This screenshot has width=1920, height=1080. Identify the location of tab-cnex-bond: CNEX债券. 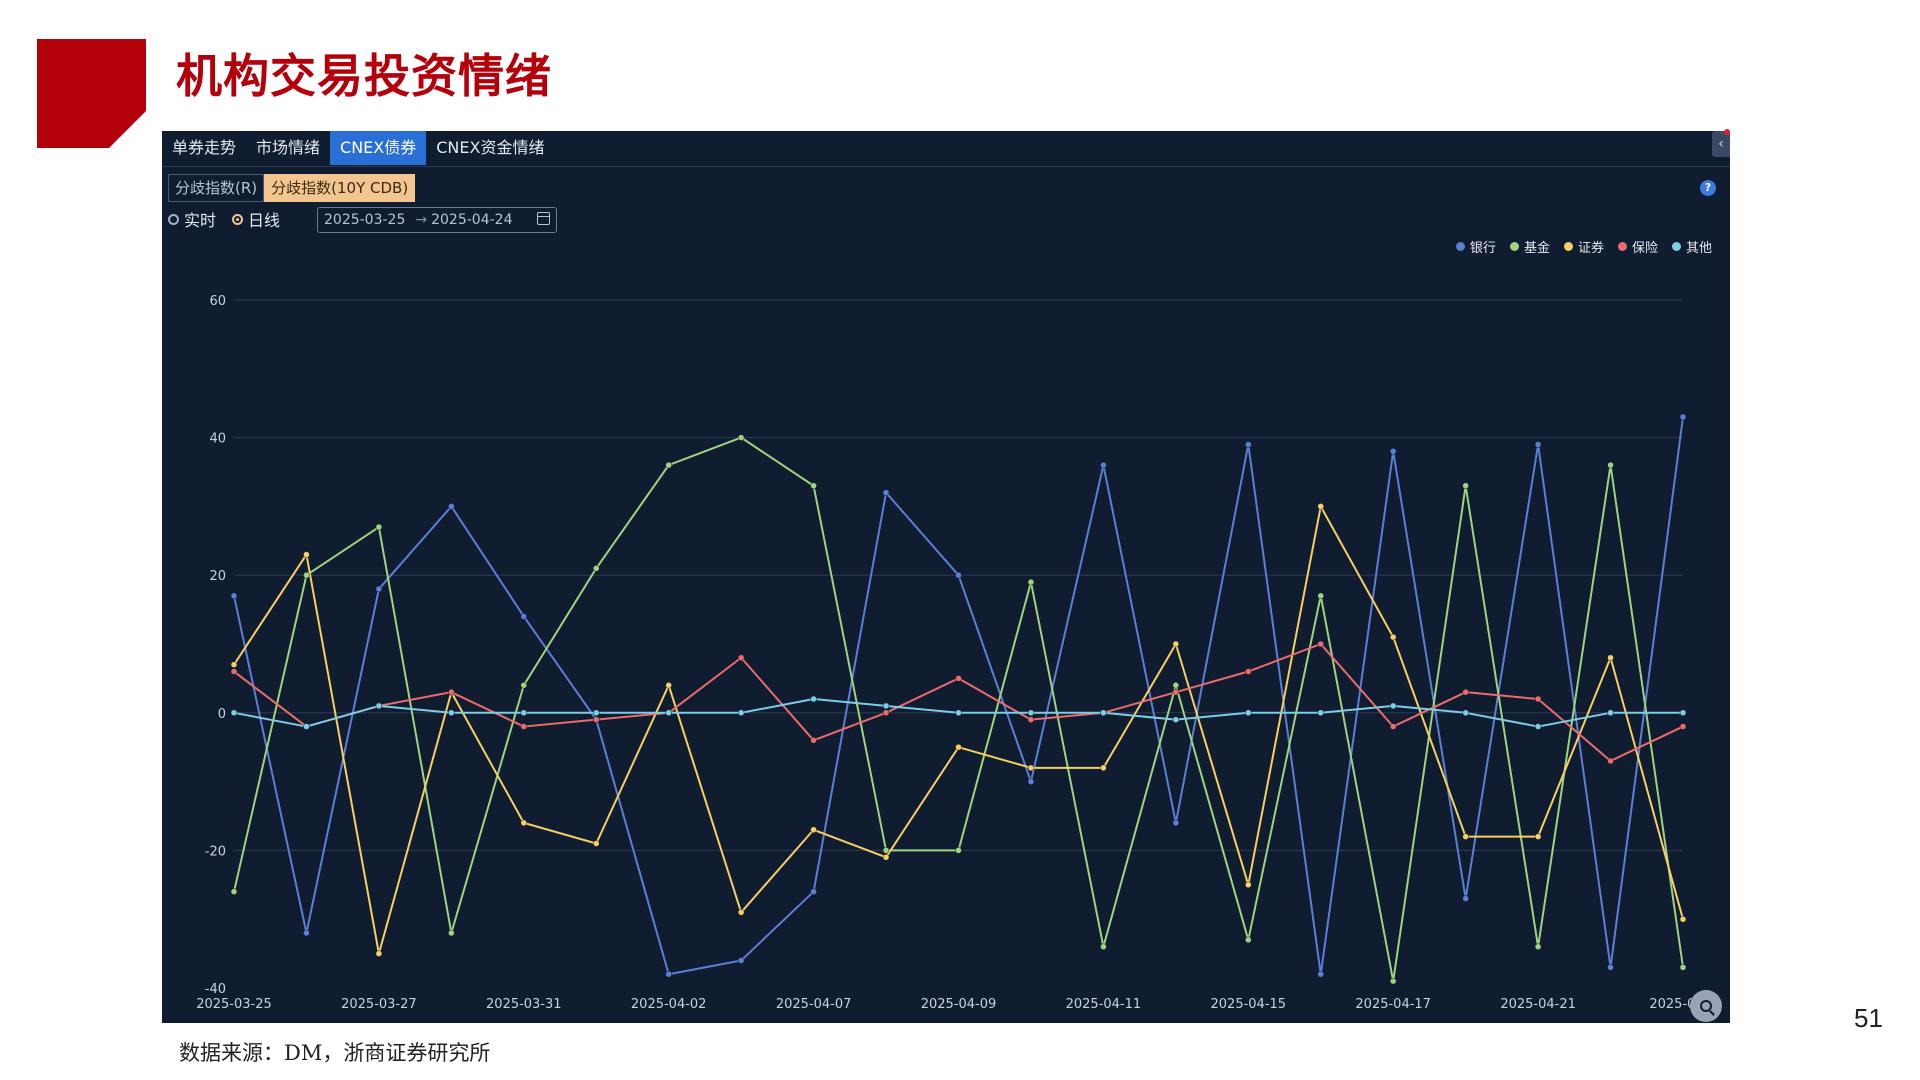
(378, 148).